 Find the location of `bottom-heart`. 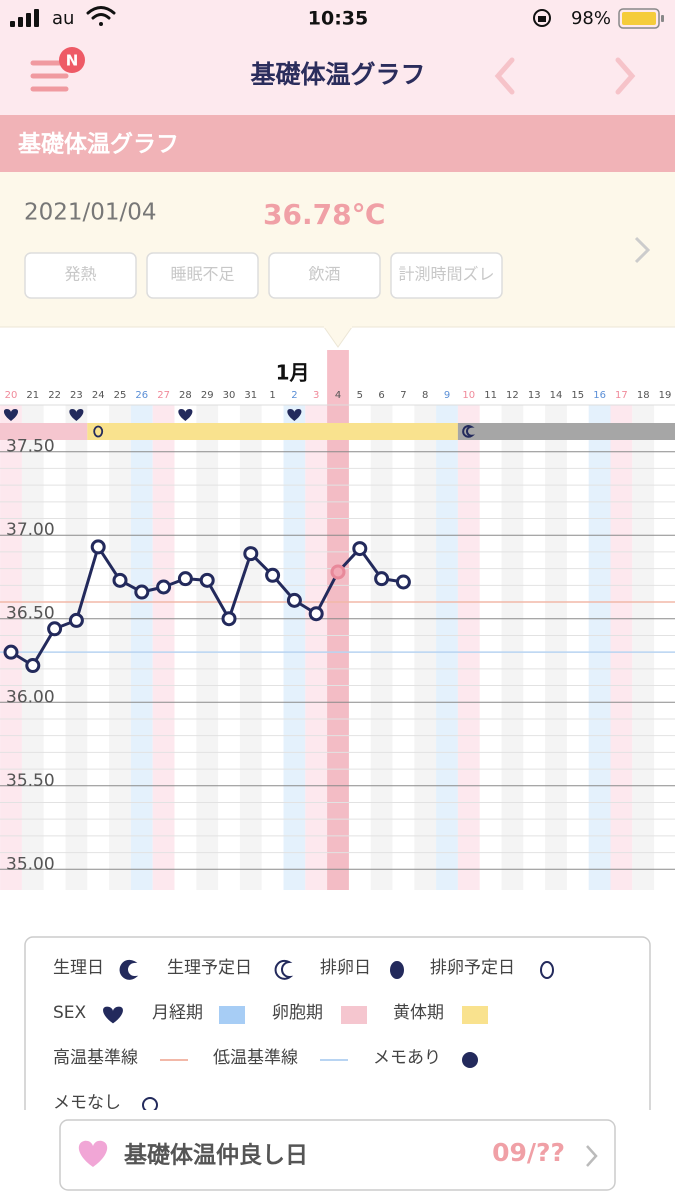

bottom-heart is located at coordinates (93, 1153).